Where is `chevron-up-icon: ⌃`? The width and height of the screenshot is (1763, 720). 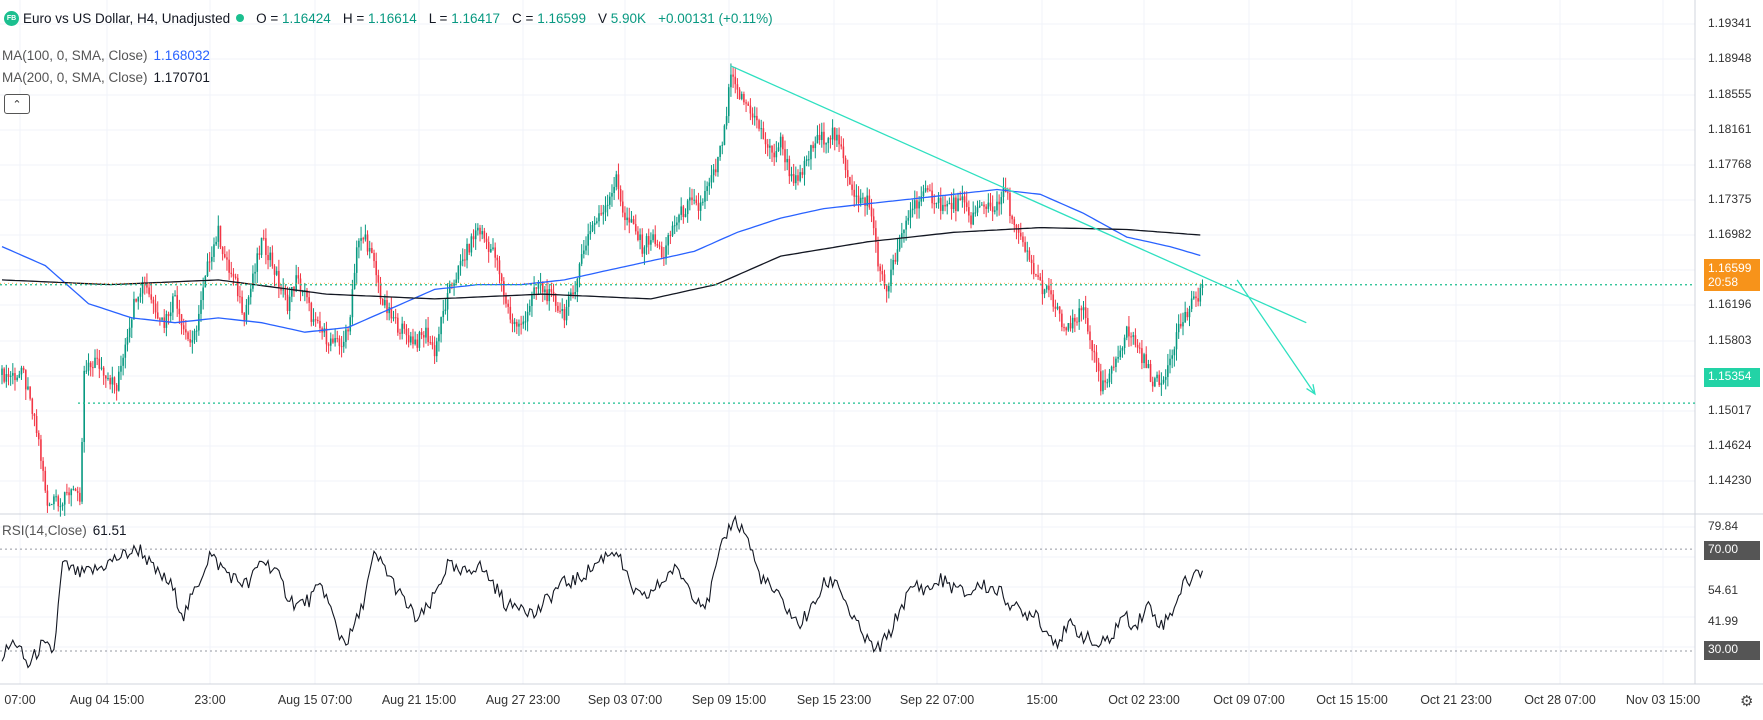
chevron-up-icon: ⌃ is located at coordinates (17, 104).